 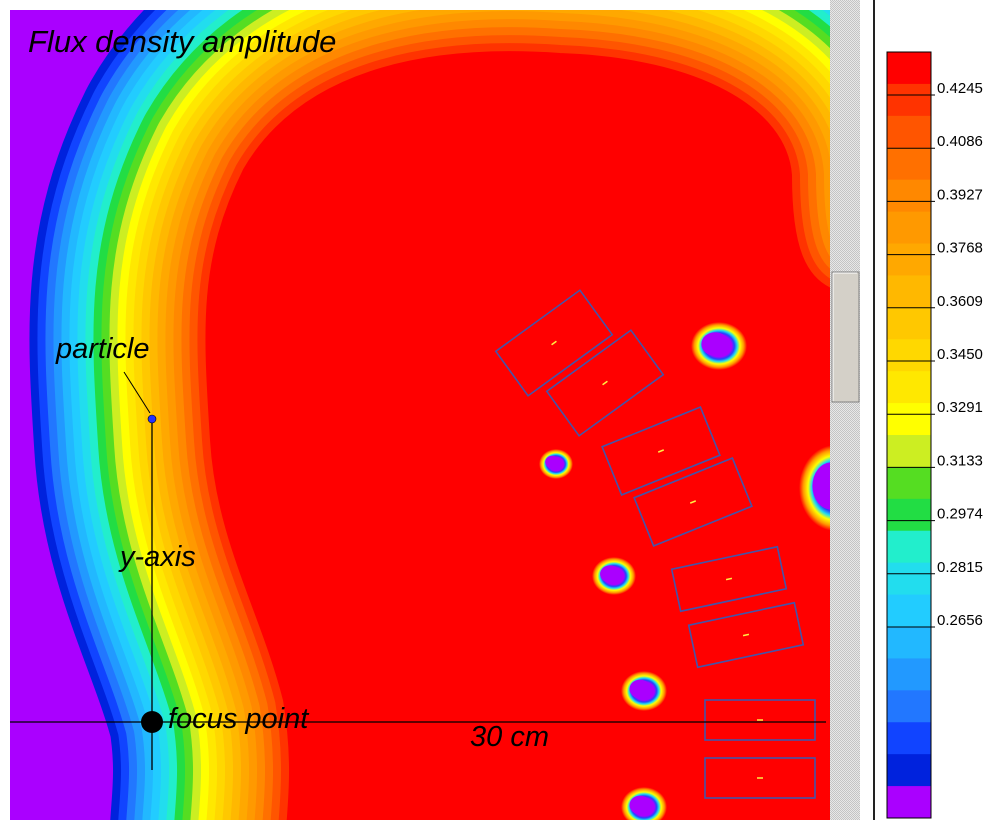 I want to click on y-axis-label: y-axis, so click(x=157, y=557).